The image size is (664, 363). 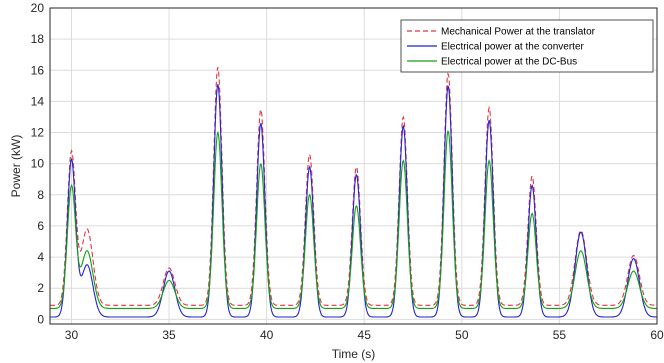 I want to click on y-tick-label: 6, so click(x=40, y=226).